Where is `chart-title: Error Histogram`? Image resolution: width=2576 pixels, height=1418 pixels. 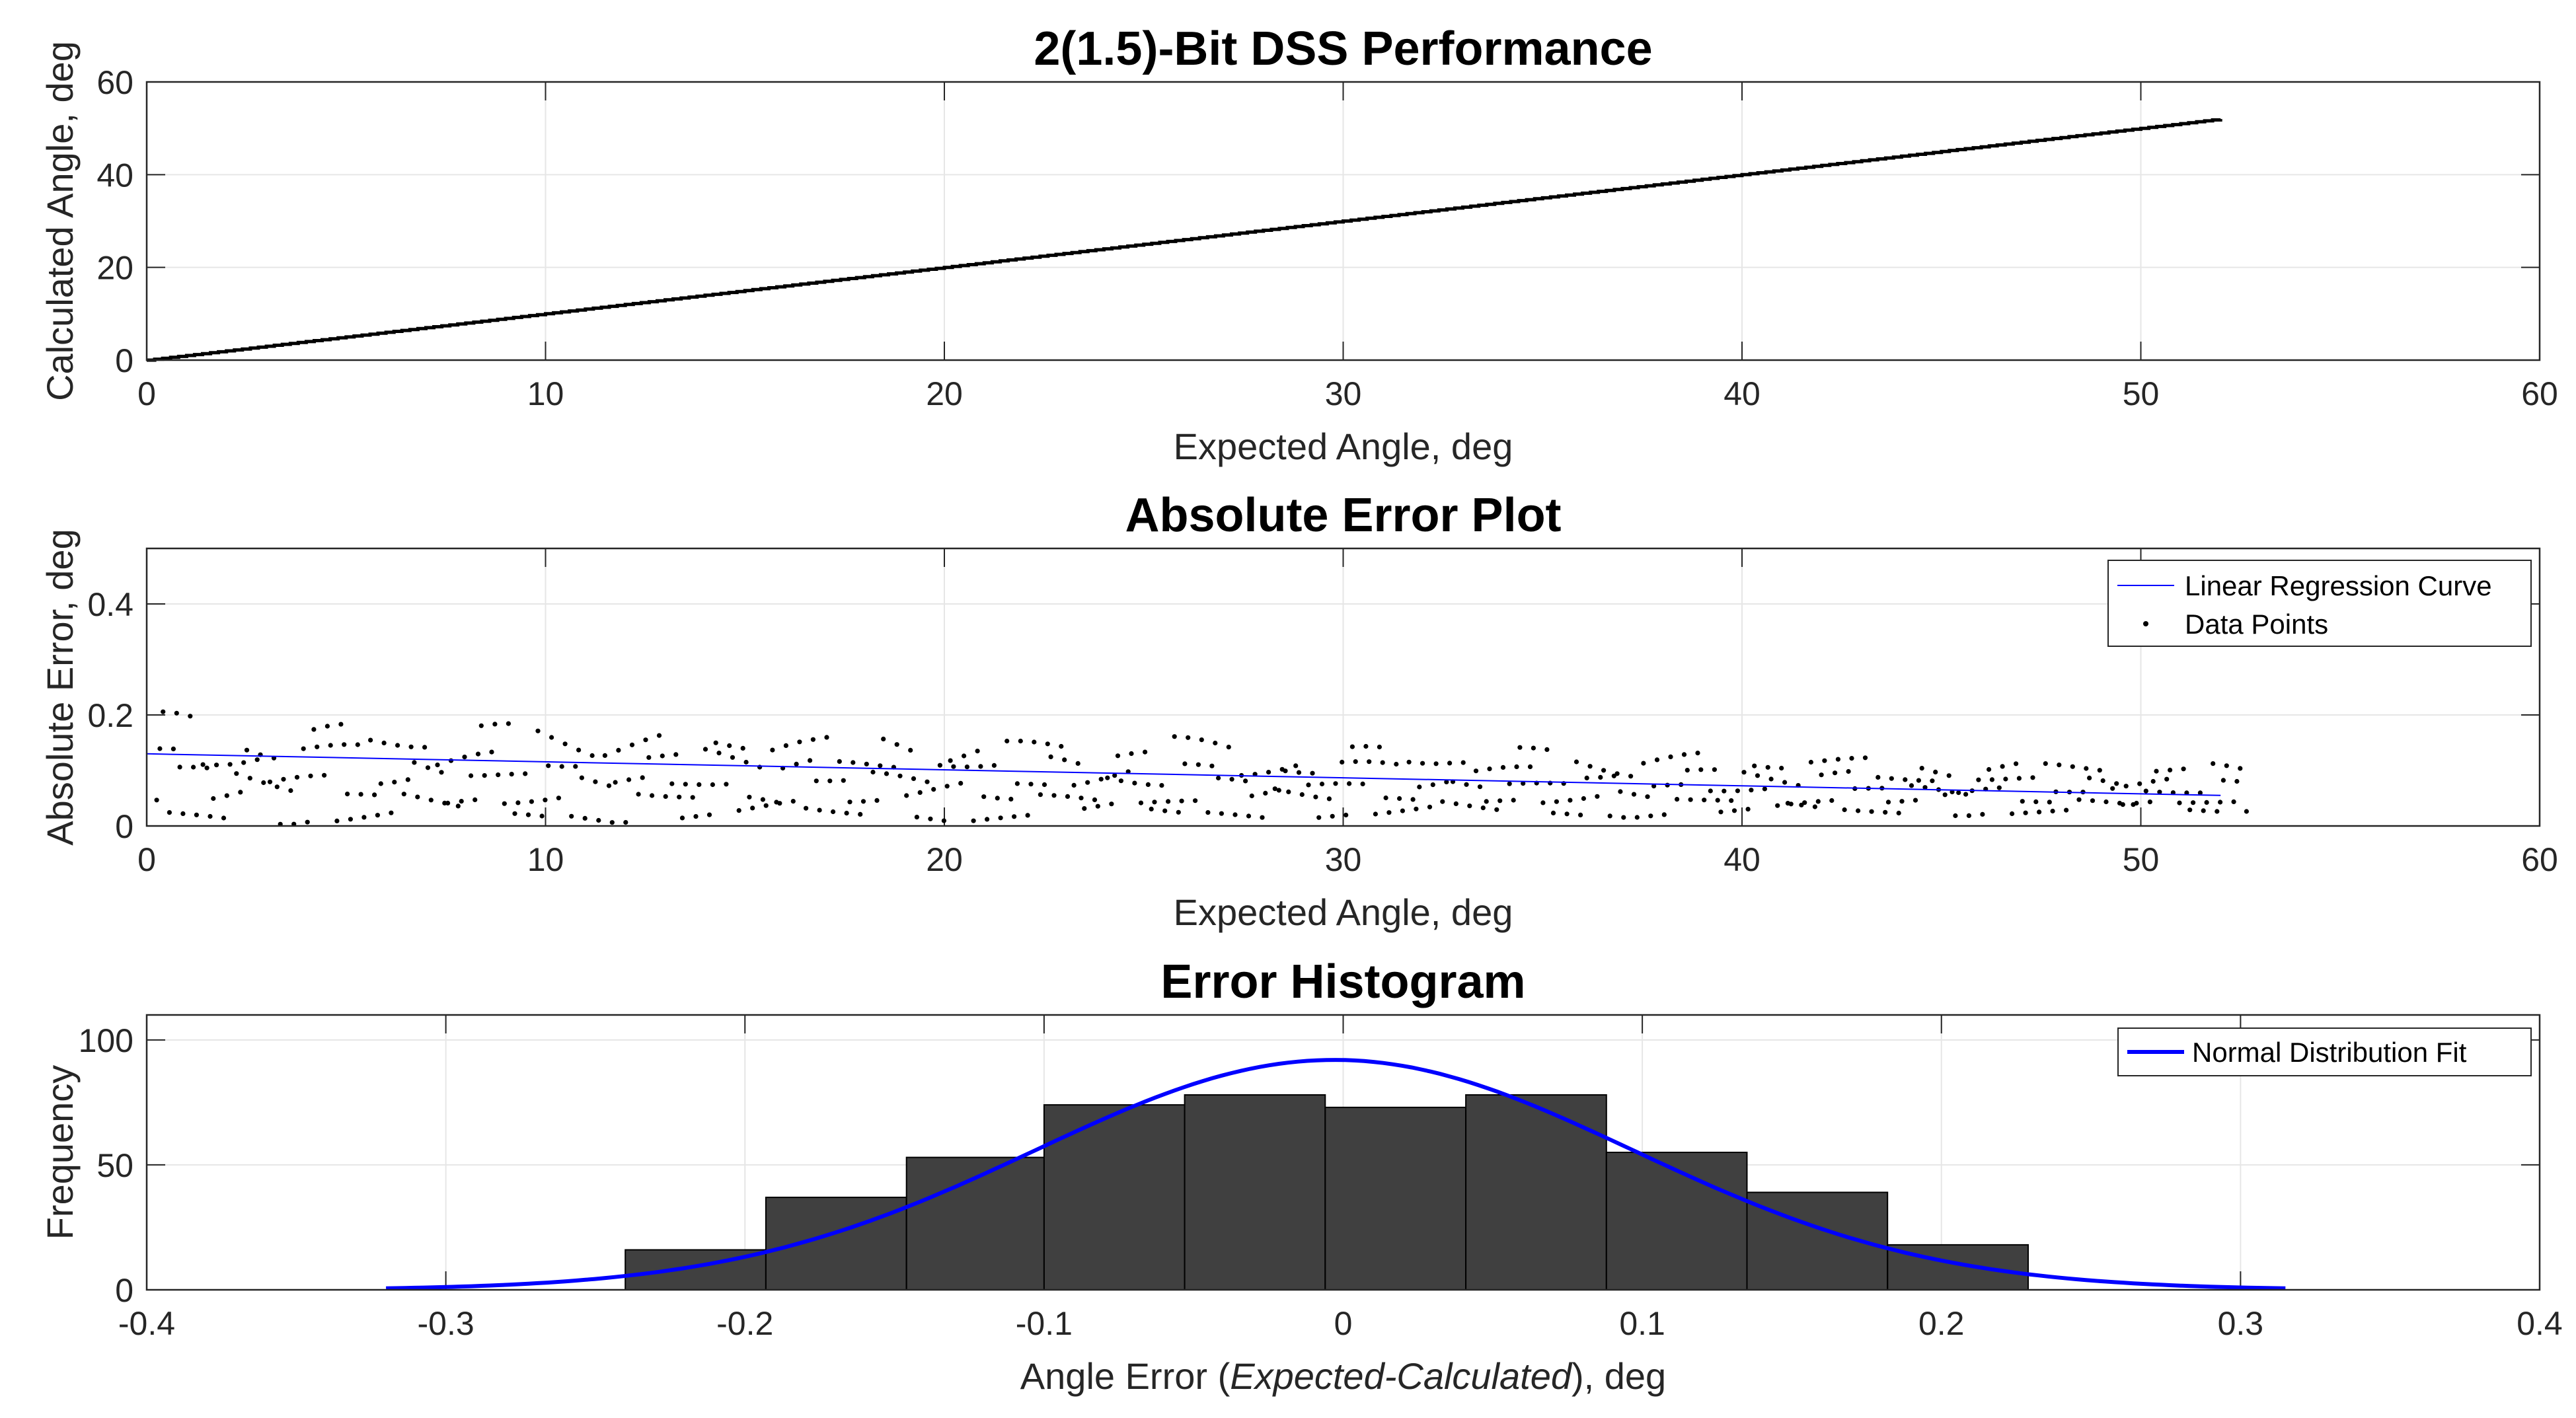
chart-title: Error Histogram is located at coordinates (1342, 981).